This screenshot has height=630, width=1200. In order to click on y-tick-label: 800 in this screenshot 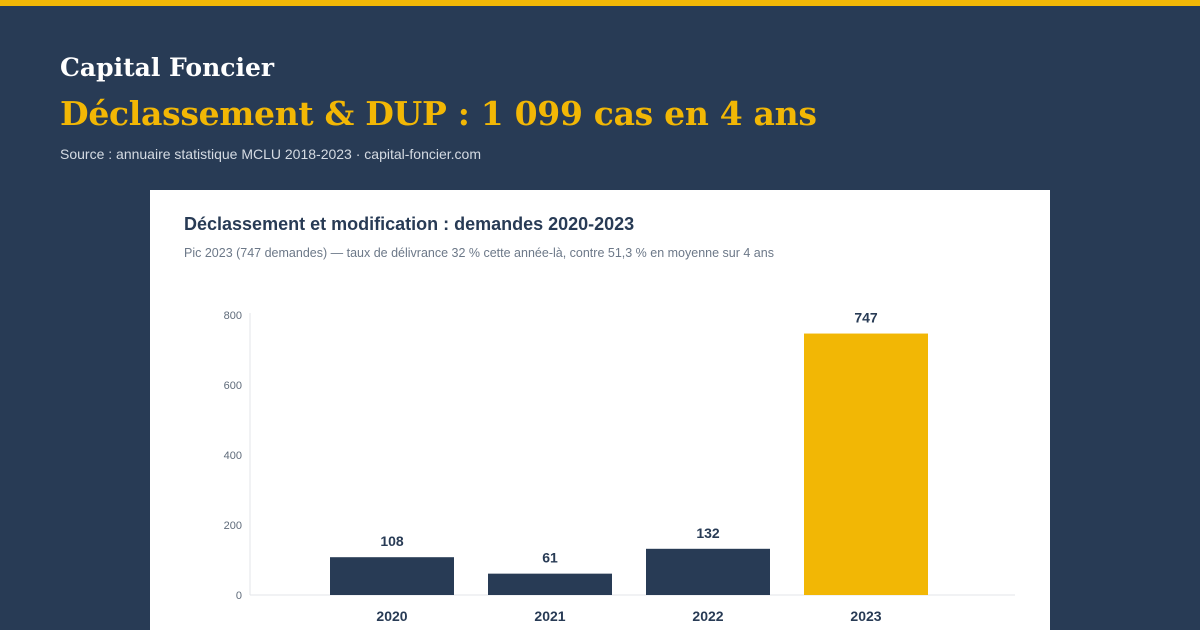, I will do `click(233, 316)`.